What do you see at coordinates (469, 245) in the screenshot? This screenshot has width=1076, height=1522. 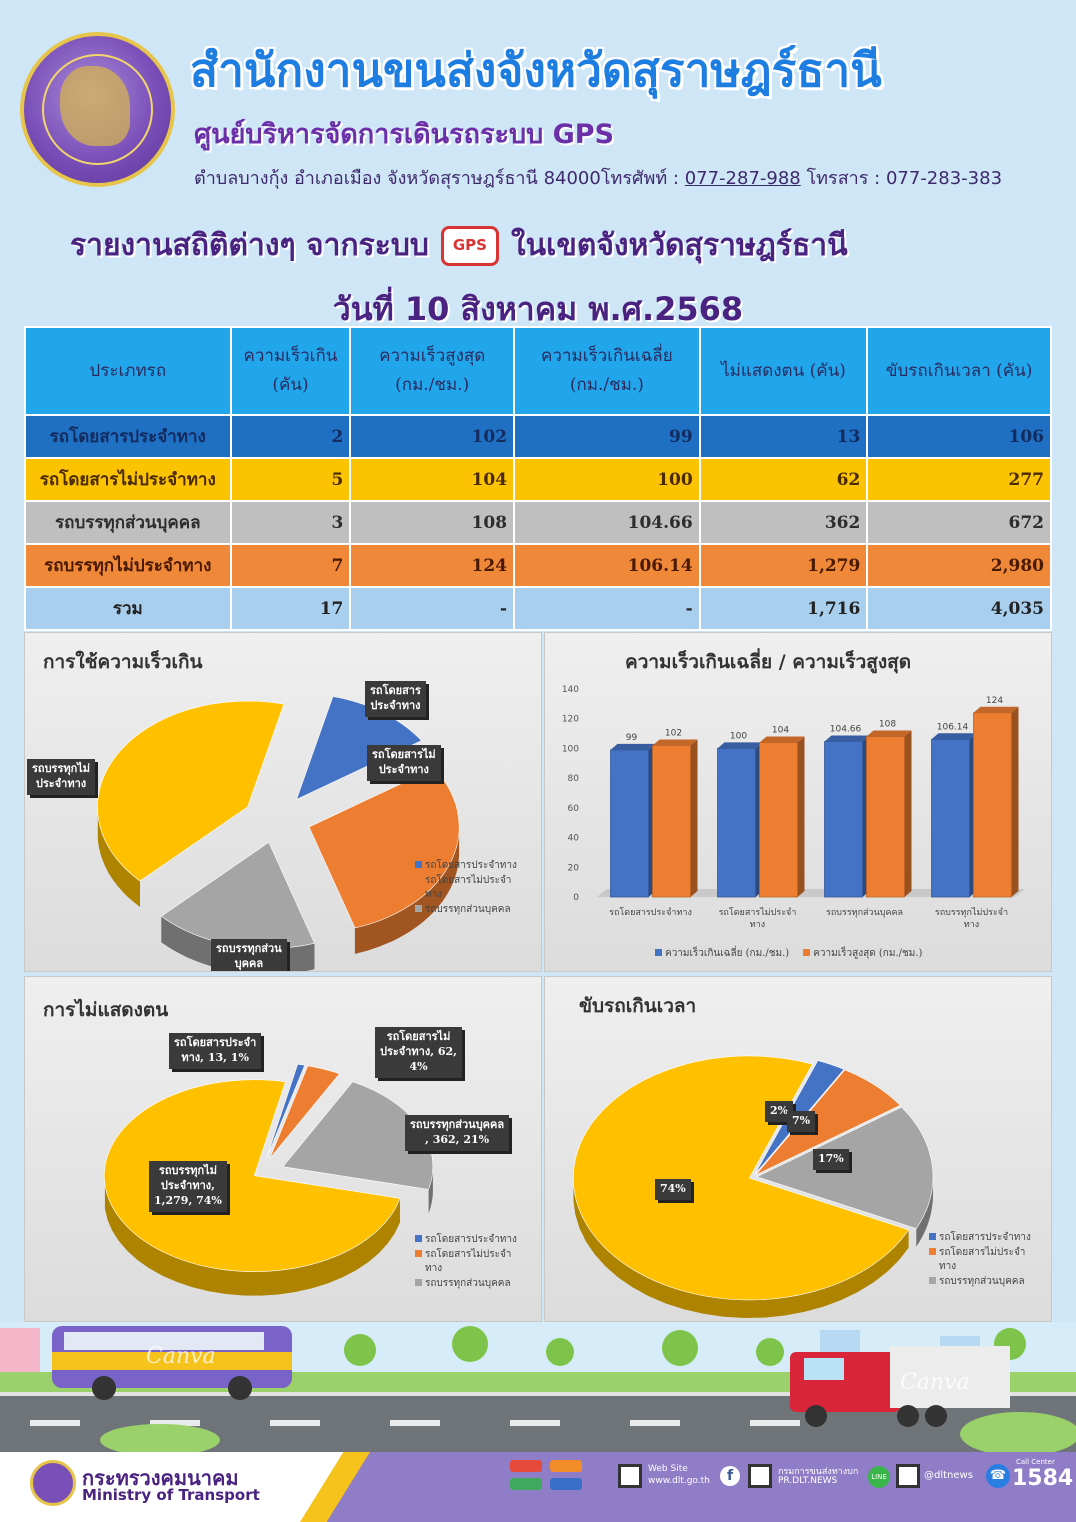 I see `gps-icon: GPS` at bounding box center [469, 245].